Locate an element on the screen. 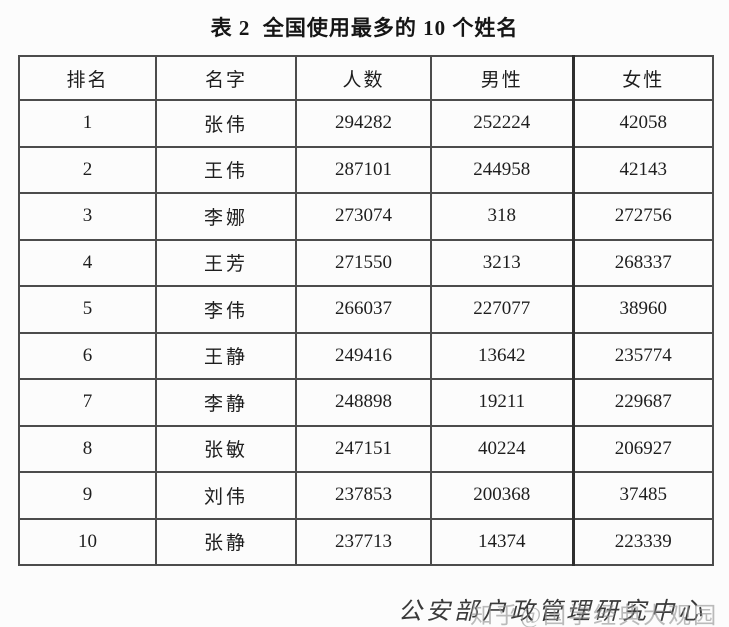 This screenshot has width=729, height=627. table-cell: 273074 is located at coordinates (363, 216).